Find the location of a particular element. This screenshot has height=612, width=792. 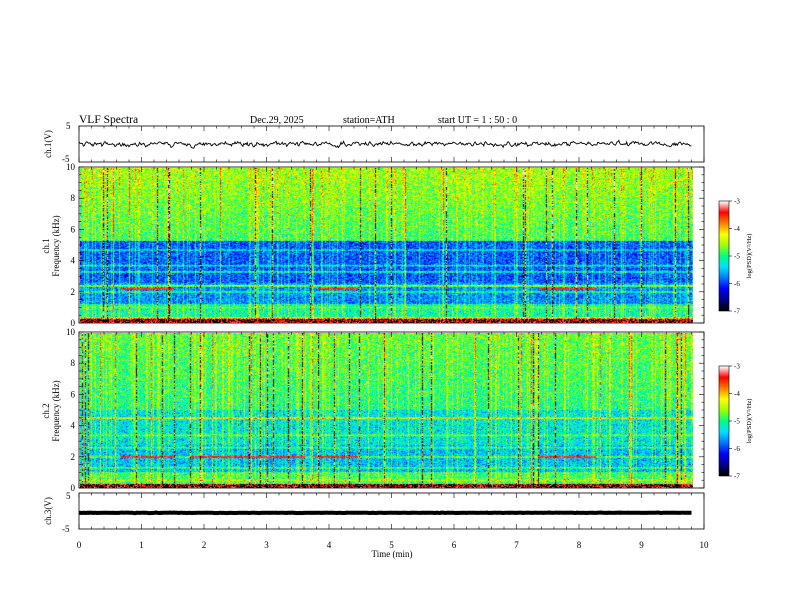

ch1-colorbar-ticks: -3 -4 -5 -6 -7 is located at coordinates (734, 257).